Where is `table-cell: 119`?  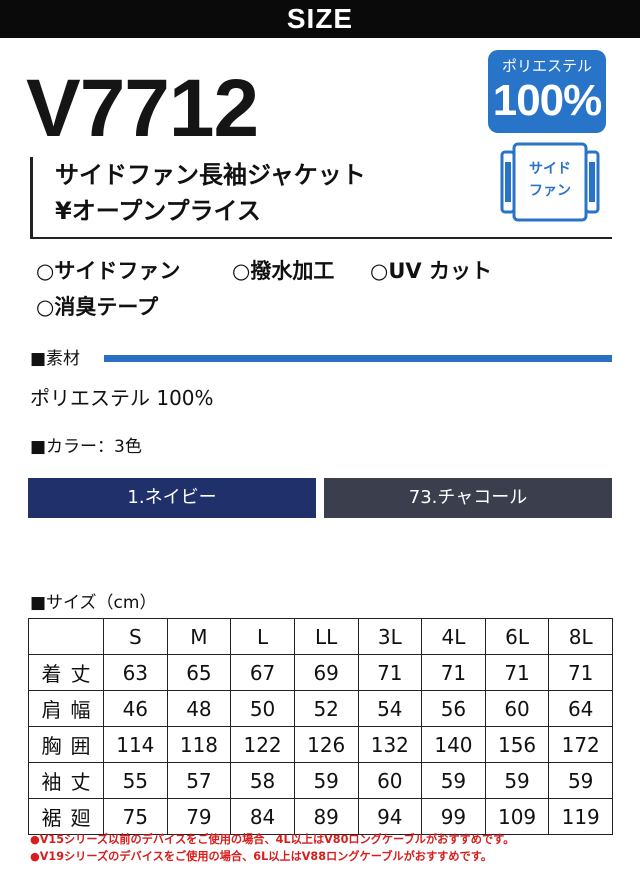
table-cell: 119 is located at coordinates (580, 816).